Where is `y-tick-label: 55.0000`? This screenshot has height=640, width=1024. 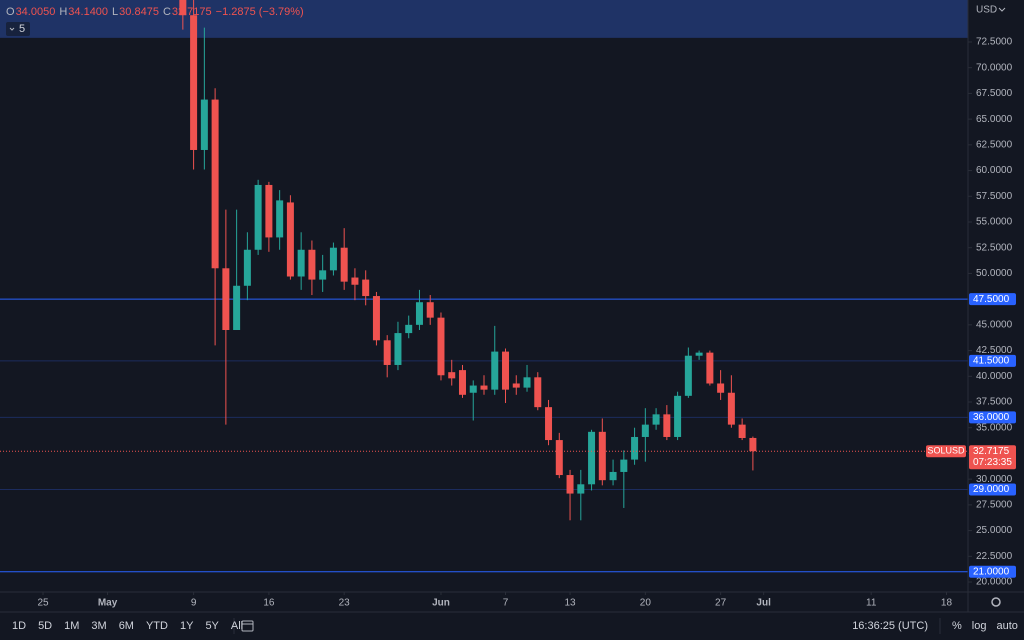
y-tick-label: 55.0000 is located at coordinates (994, 222).